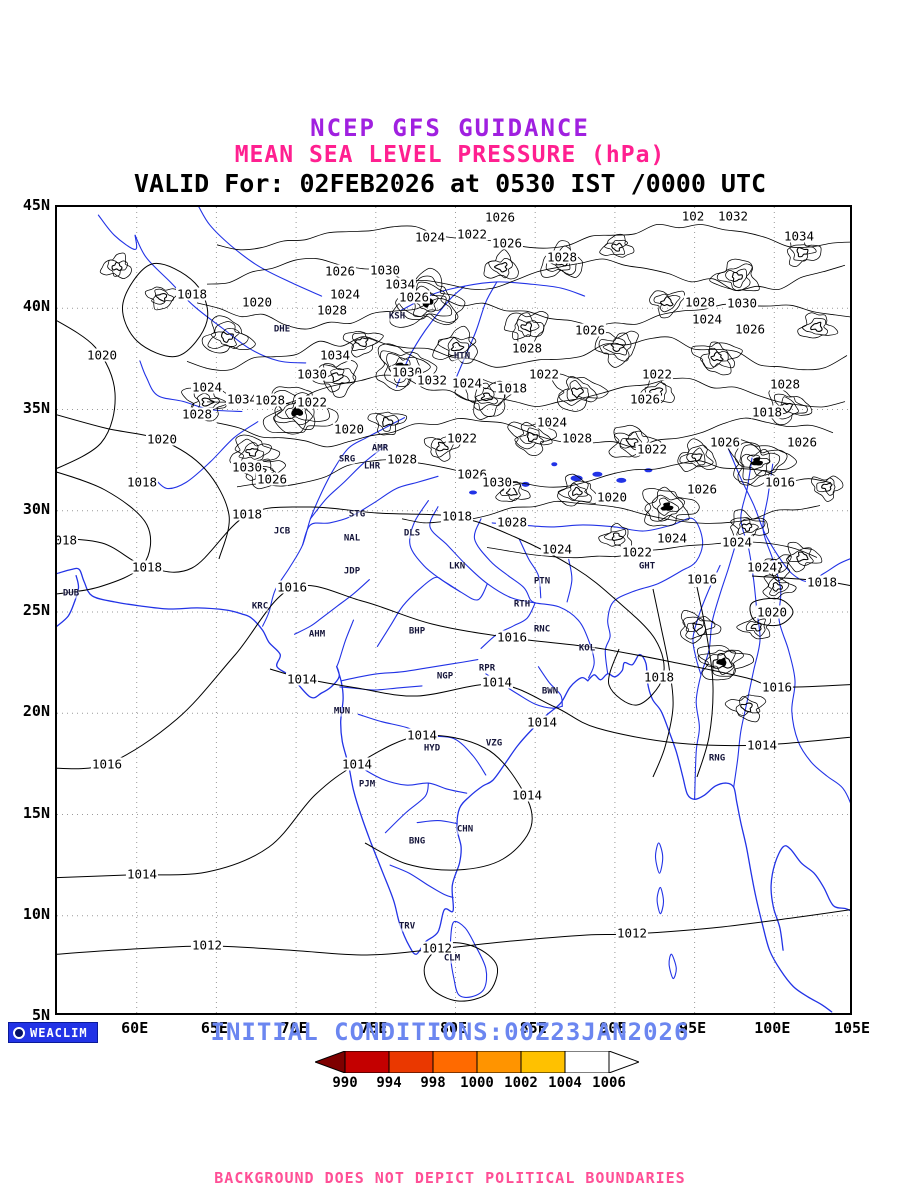  I want to click on weaclim-logo-icon, so click(19, 1032).